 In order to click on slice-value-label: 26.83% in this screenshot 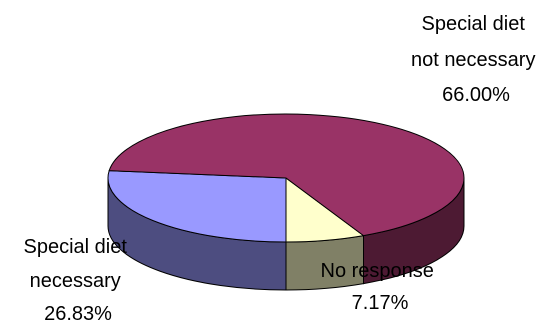, I will do `click(78, 314)`.